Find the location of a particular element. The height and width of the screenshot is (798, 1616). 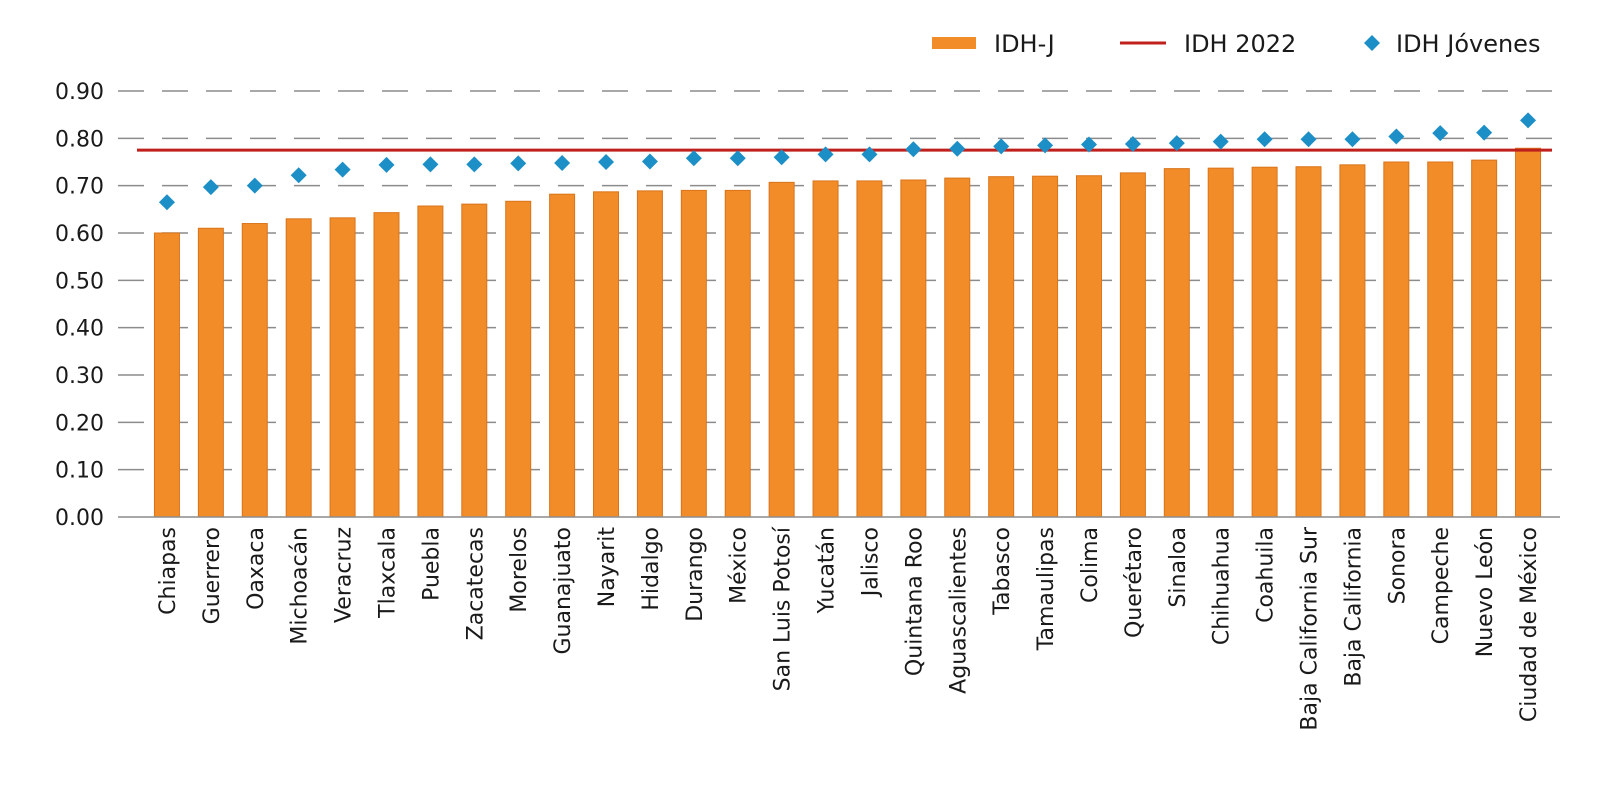

y-tick-label: 0.60 is located at coordinates (79, 234).